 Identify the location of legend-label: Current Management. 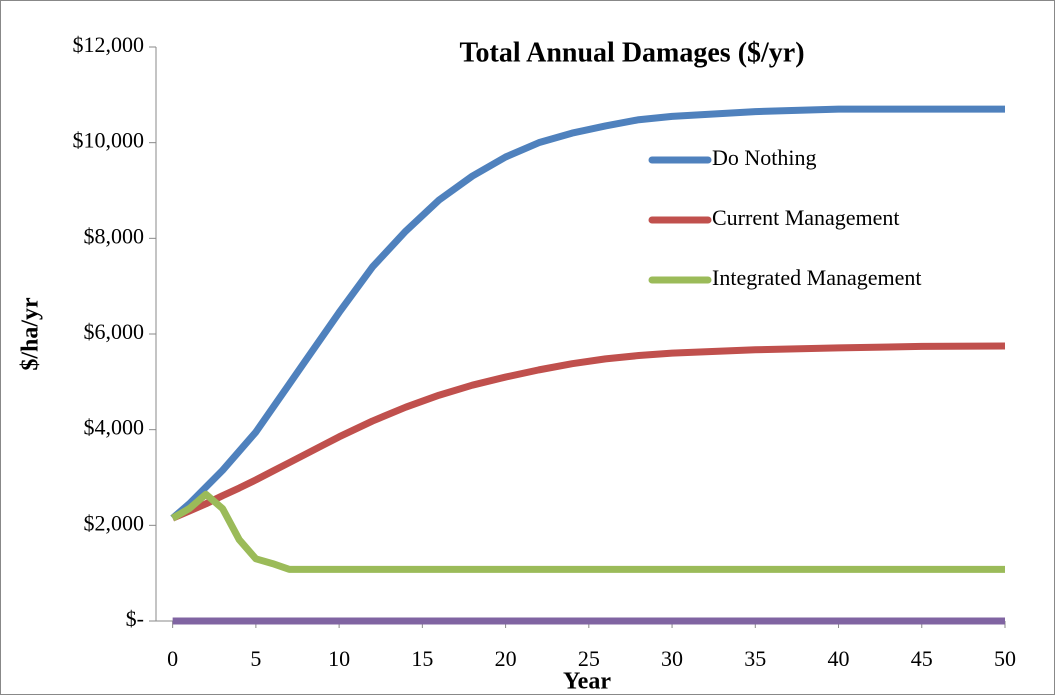
(806, 217).